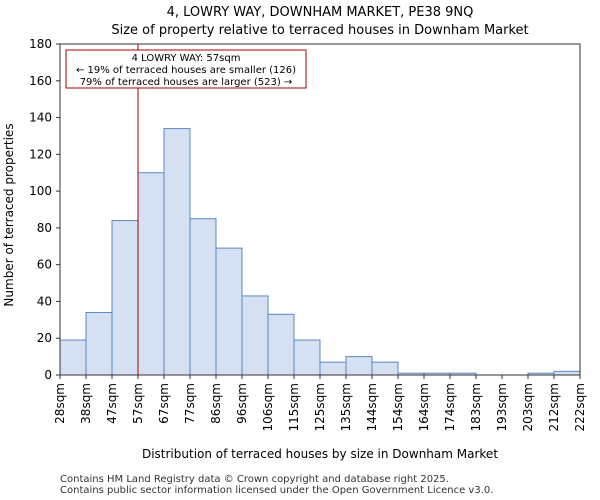 The width and height of the screenshot is (600, 500). I want to click on bar-144sqm, so click(385, 368).